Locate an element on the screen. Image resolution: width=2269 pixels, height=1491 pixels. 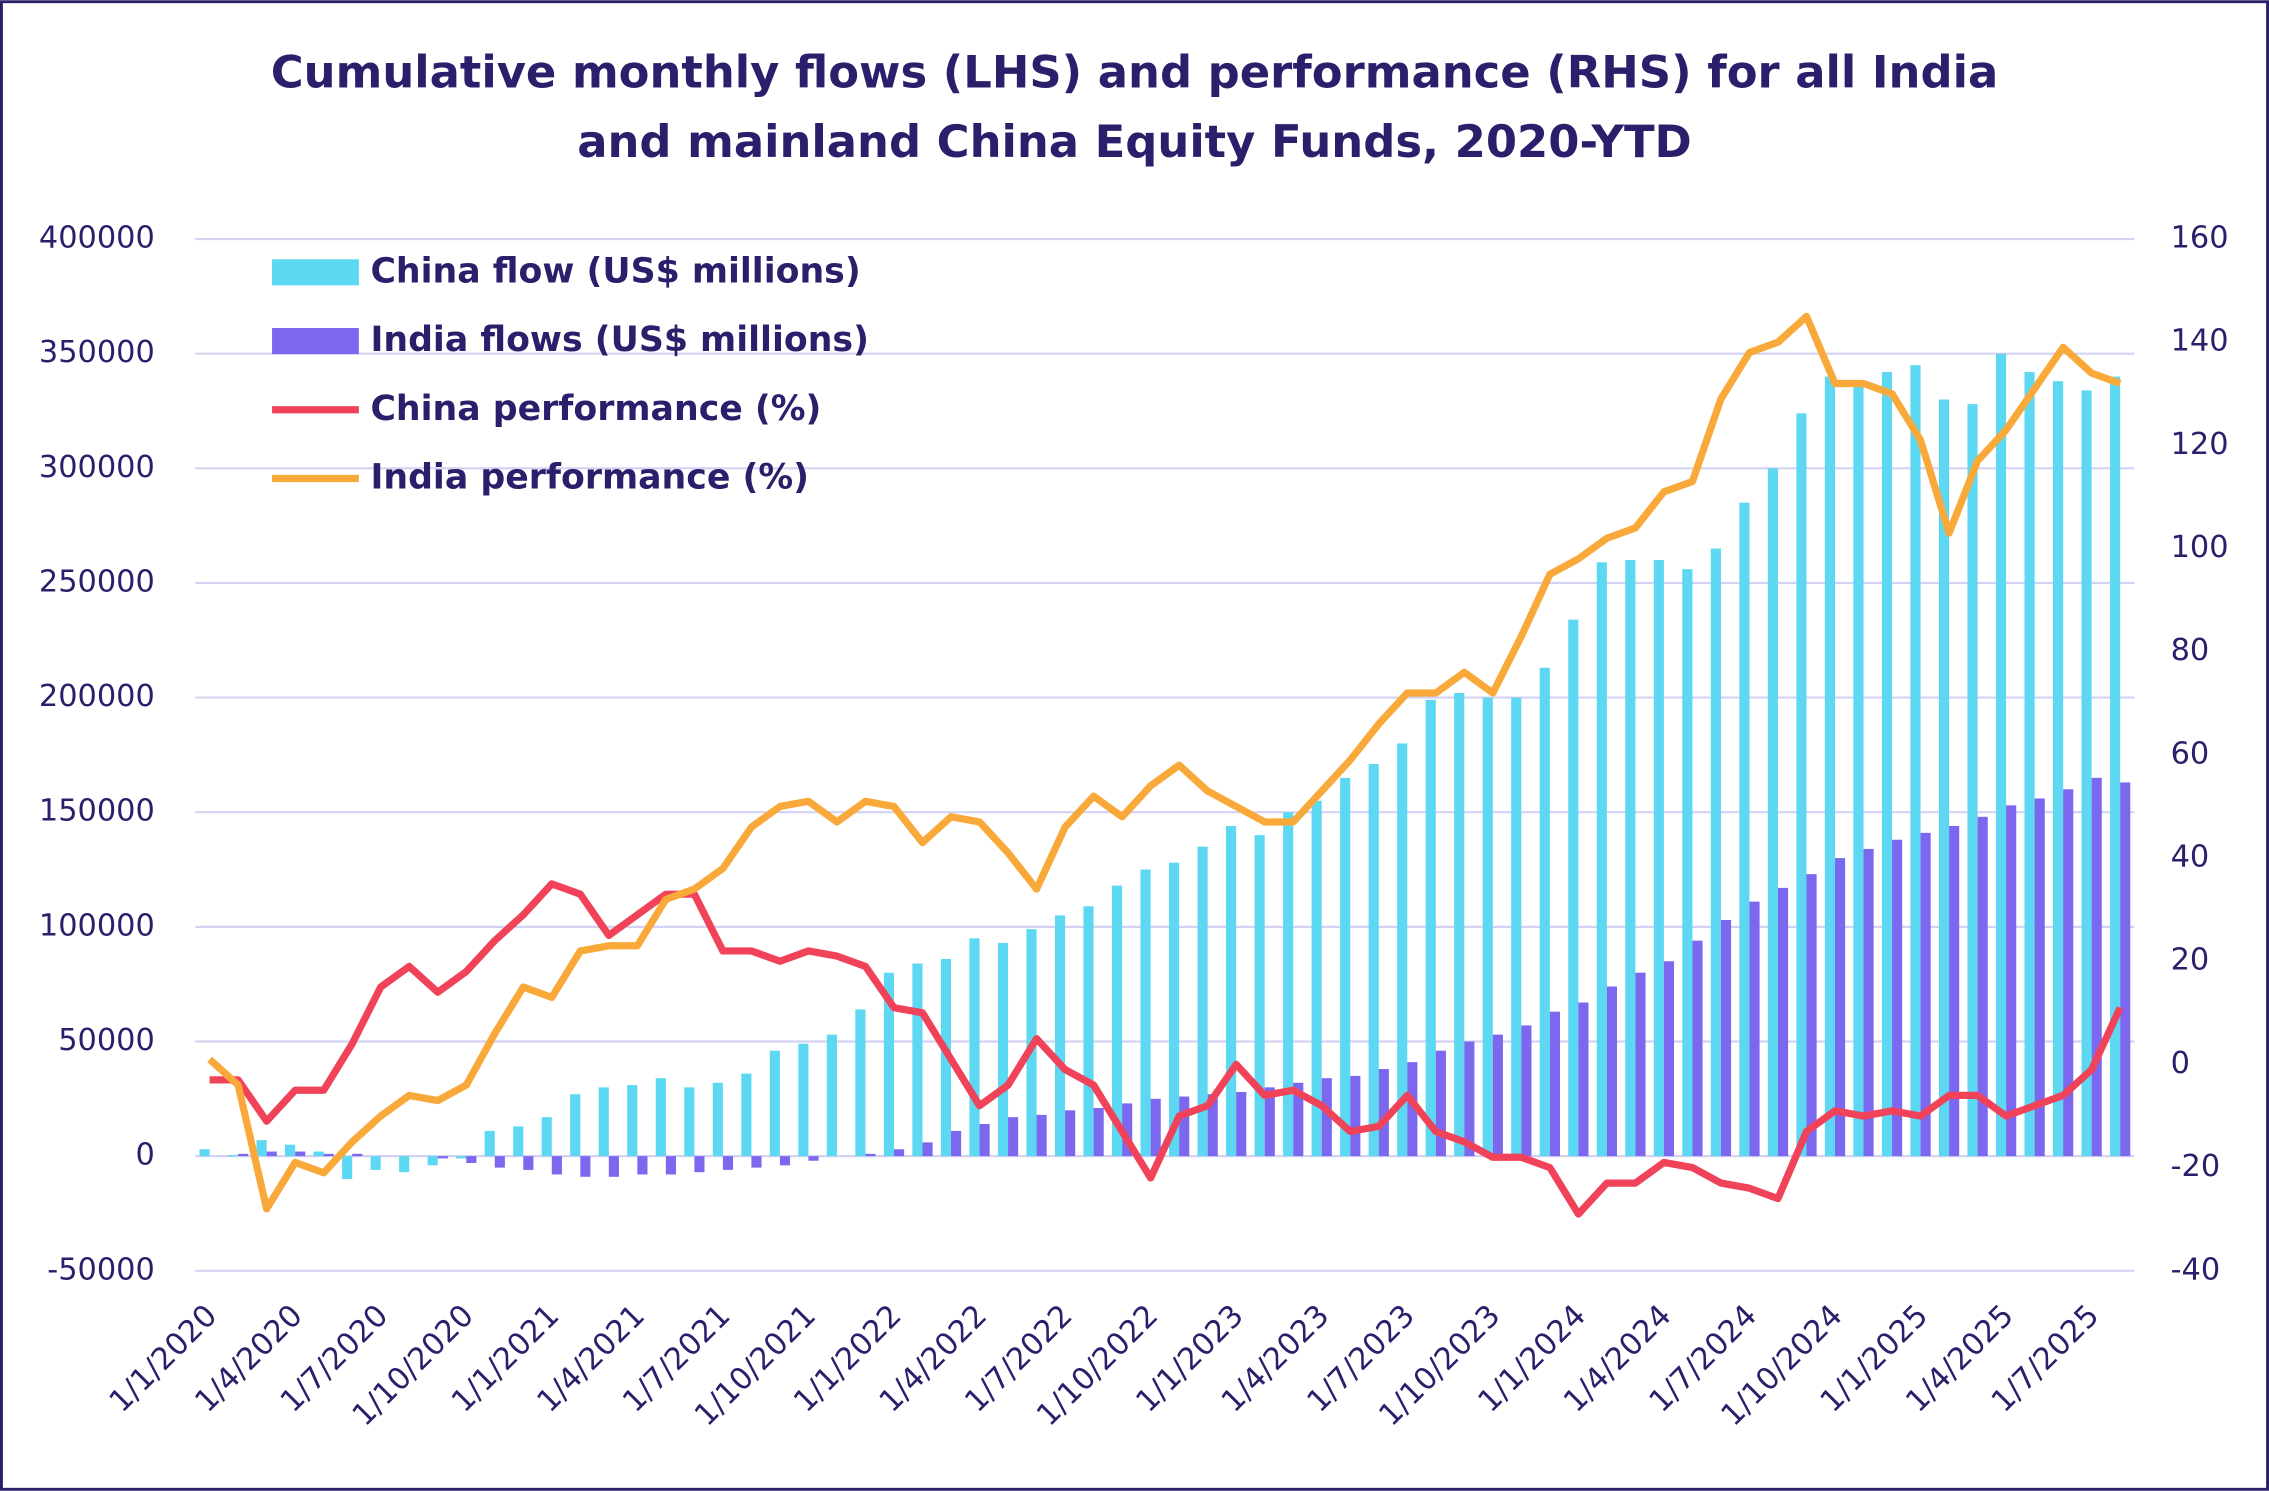
y-tick-label: 250000 is located at coordinates (97, 581).